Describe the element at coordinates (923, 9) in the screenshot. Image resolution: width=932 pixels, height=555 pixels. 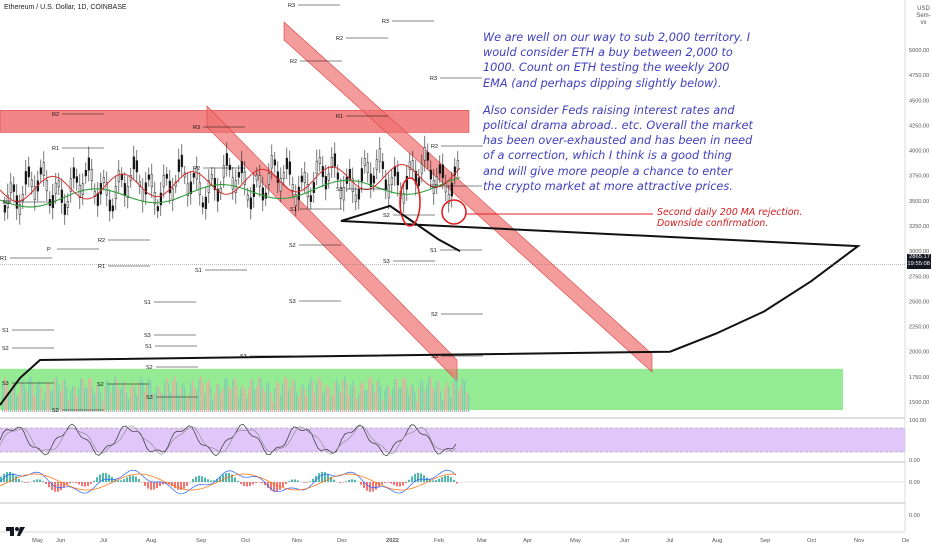
I see `currency-code: USD` at that location.